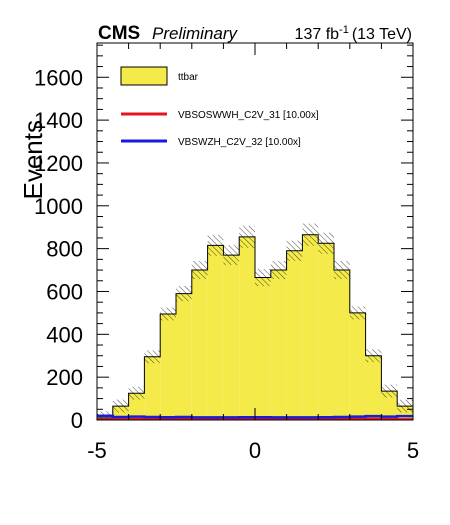 The height and width of the screenshot is (525, 450). What do you see at coordinates (64, 334) in the screenshot?
I see `y-tick-label: 400` at bounding box center [64, 334].